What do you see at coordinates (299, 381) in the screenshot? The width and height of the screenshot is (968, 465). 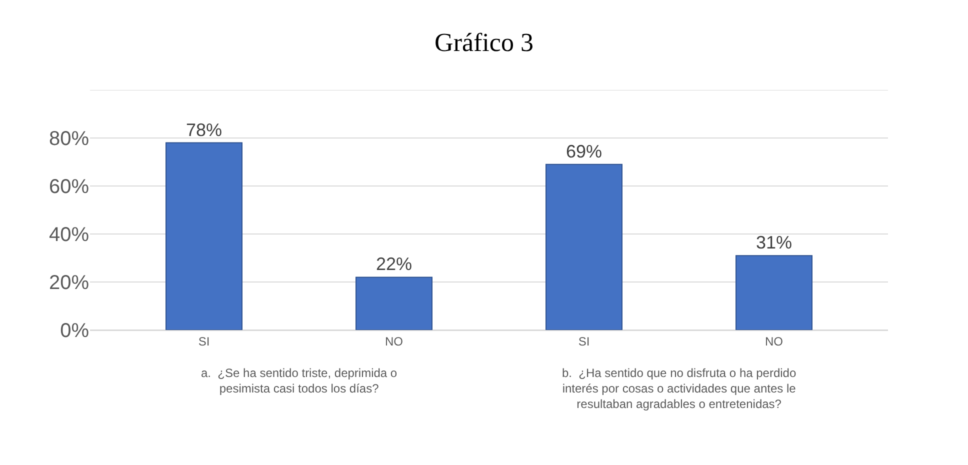 I see `text: a. ¿Se ha sentido triste, deprimida o pesimista casi todos los días?` at bounding box center [299, 381].